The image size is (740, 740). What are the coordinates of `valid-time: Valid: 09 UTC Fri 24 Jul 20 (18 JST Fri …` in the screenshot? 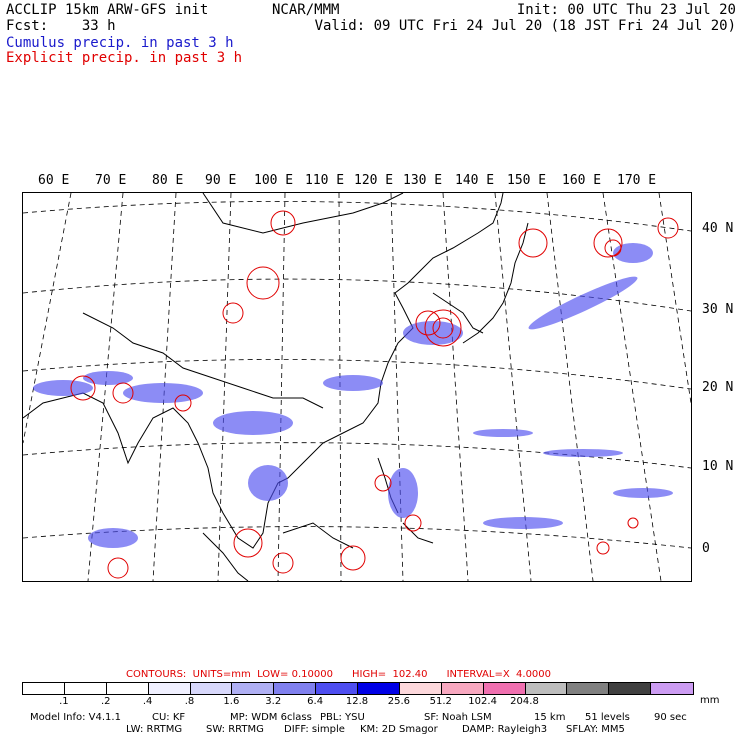 It's located at (525, 26).